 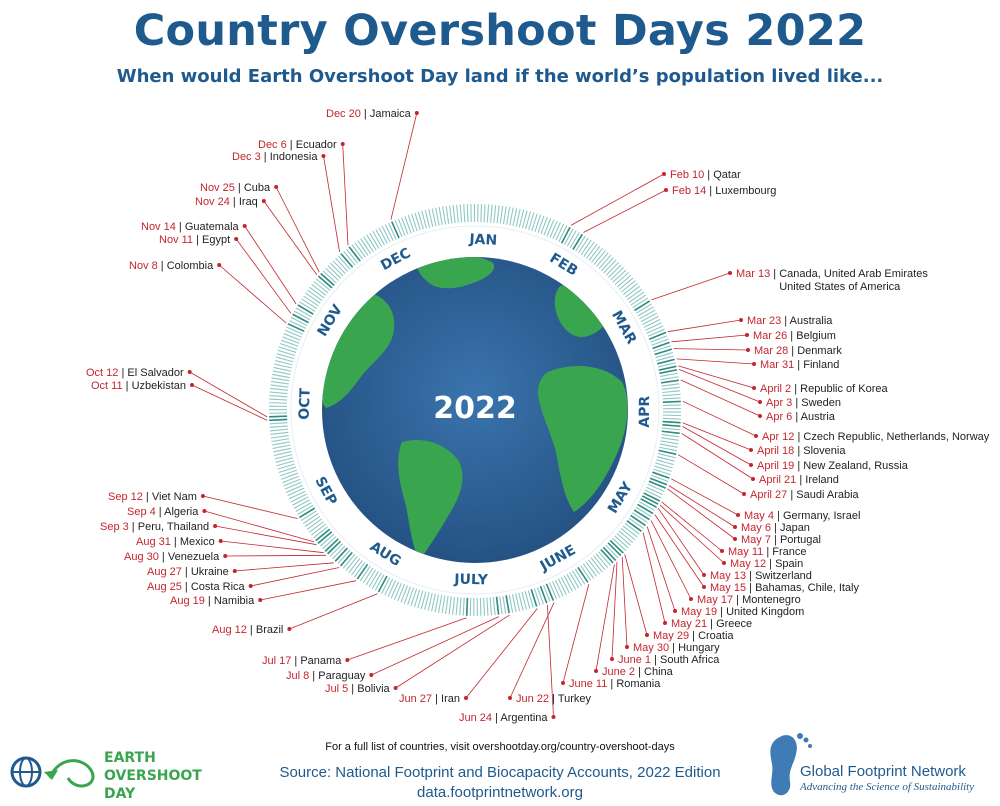 I want to click on overshoot-date: Jun 22, so click(x=532, y=699).